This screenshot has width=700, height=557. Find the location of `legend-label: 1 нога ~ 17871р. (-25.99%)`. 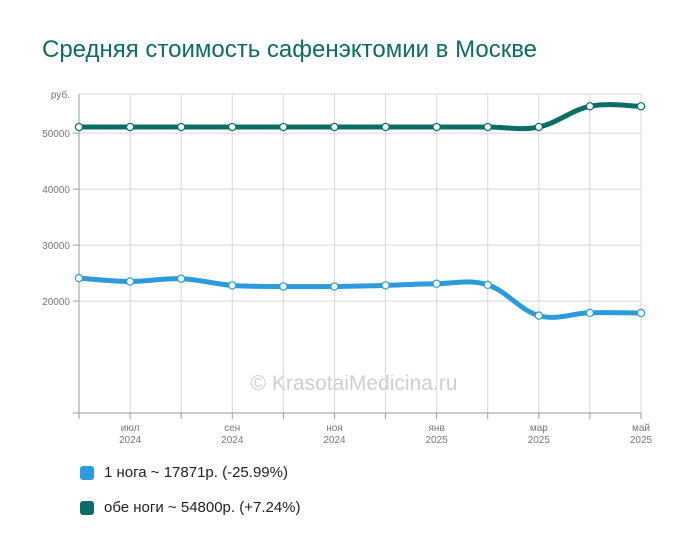

legend-label: 1 нога ~ 17871р. (-25.99%) is located at coordinates (196, 472).